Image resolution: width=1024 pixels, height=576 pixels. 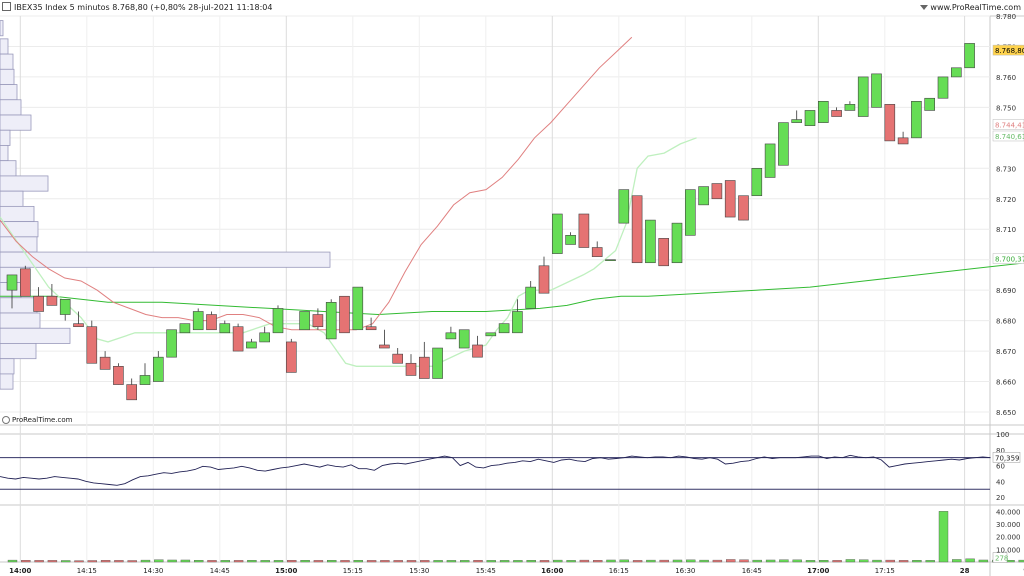 What do you see at coordinates (1008, 525) in the screenshot?
I see `volume-y-tick-label: 30.000` at bounding box center [1008, 525].